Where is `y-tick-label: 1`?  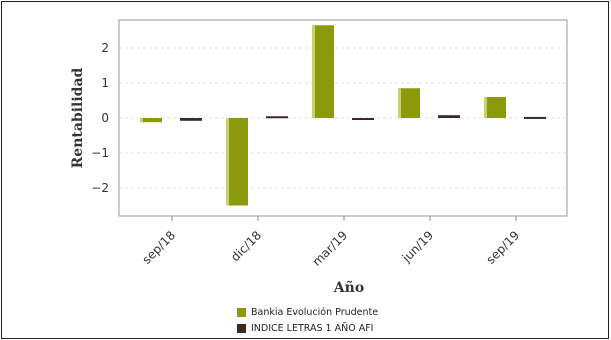 y-tick-label: 1 is located at coordinates (105, 83).